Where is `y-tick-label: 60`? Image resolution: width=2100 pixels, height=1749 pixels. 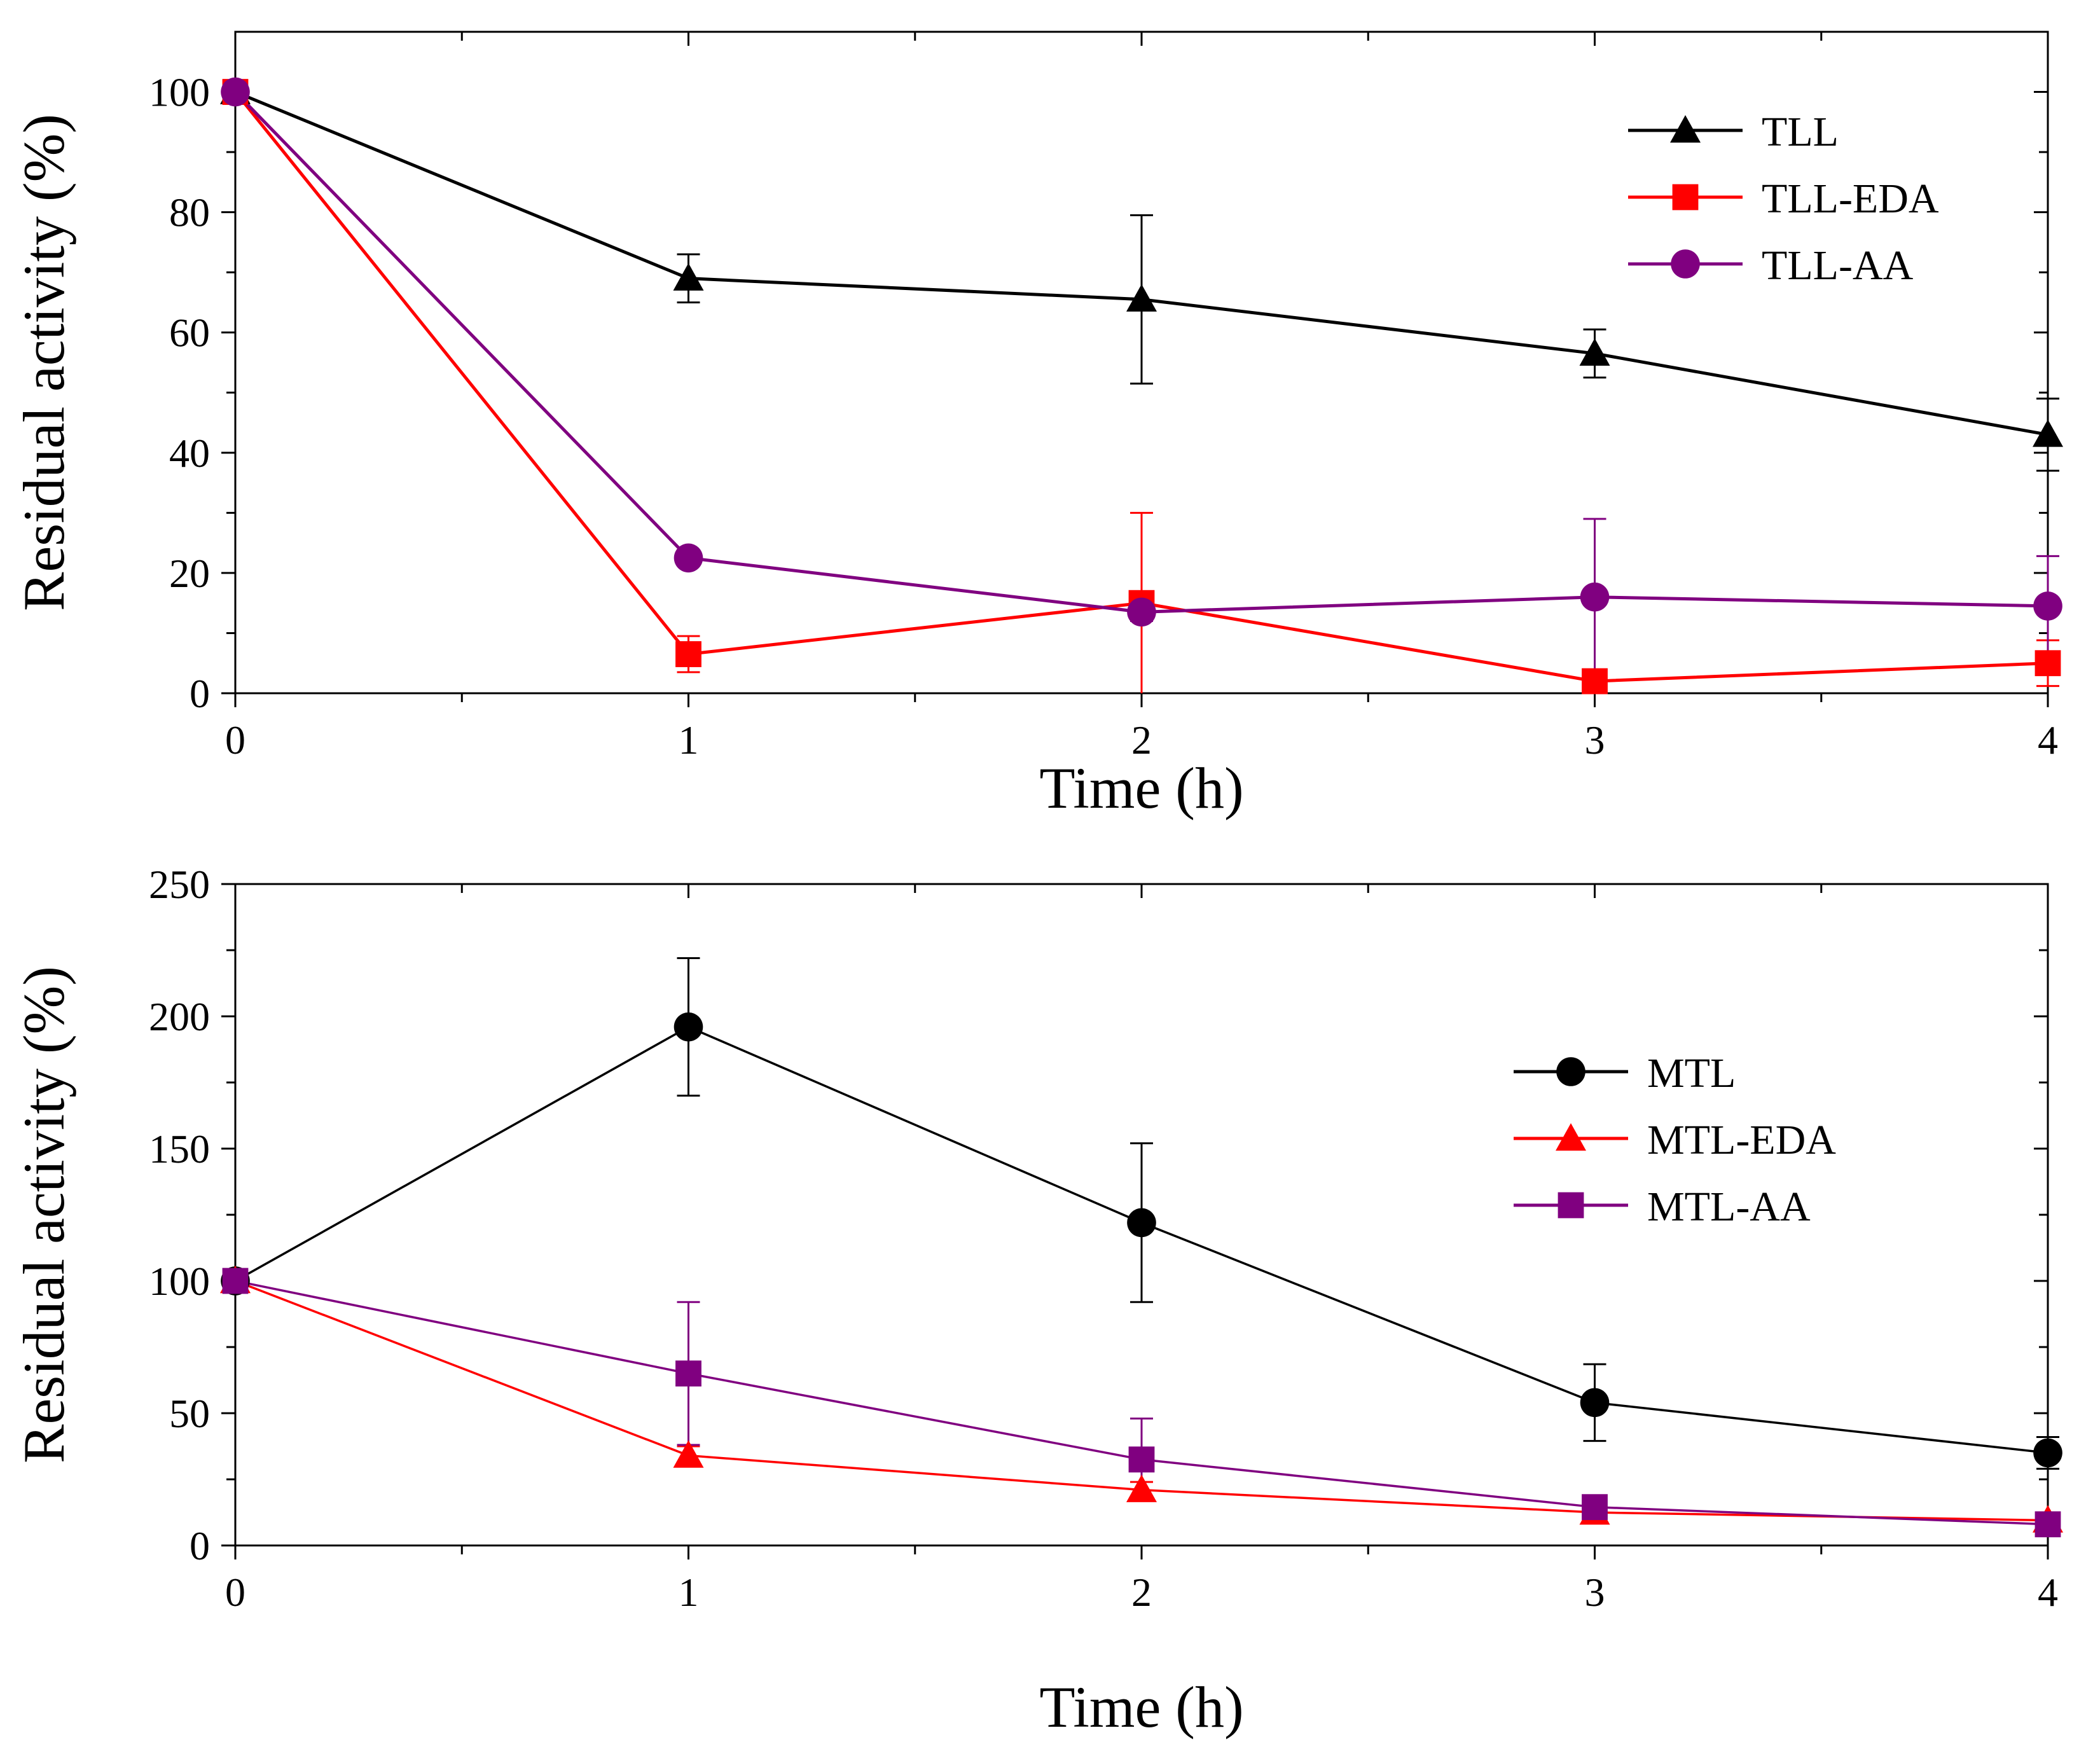
y-tick-label: 60 is located at coordinates (189, 333).